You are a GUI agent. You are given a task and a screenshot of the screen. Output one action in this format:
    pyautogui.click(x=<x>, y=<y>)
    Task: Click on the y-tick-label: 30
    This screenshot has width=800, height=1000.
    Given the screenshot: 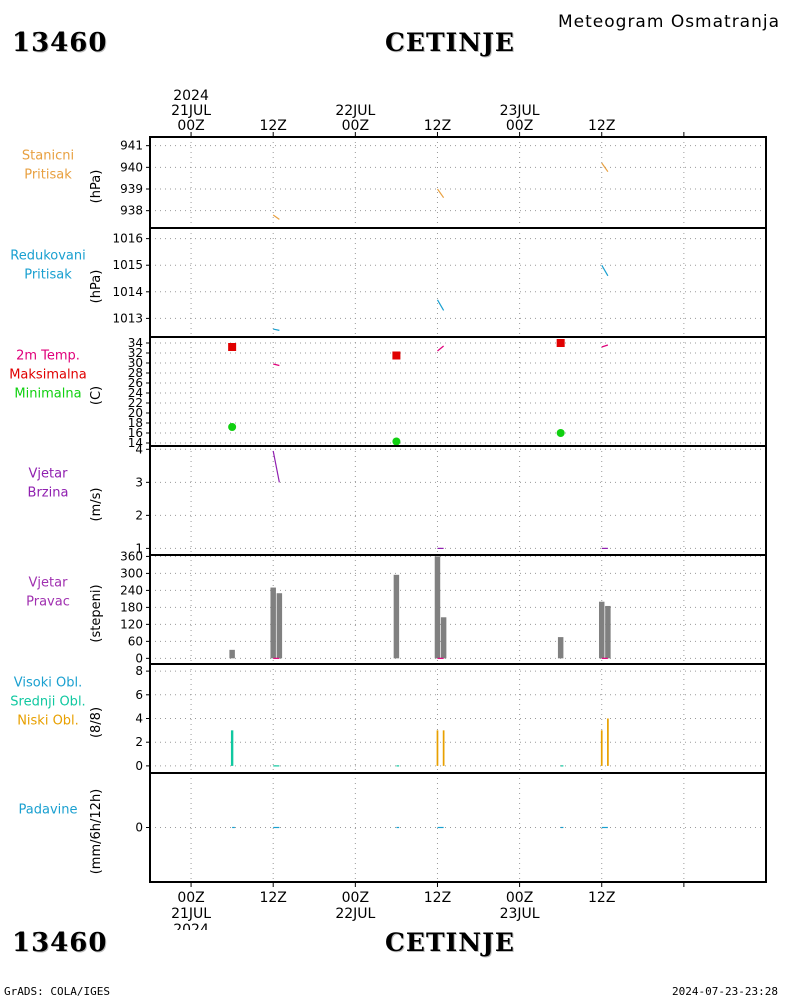 What is the action you would take?
    pyautogui.click(x=135, y=363)
    